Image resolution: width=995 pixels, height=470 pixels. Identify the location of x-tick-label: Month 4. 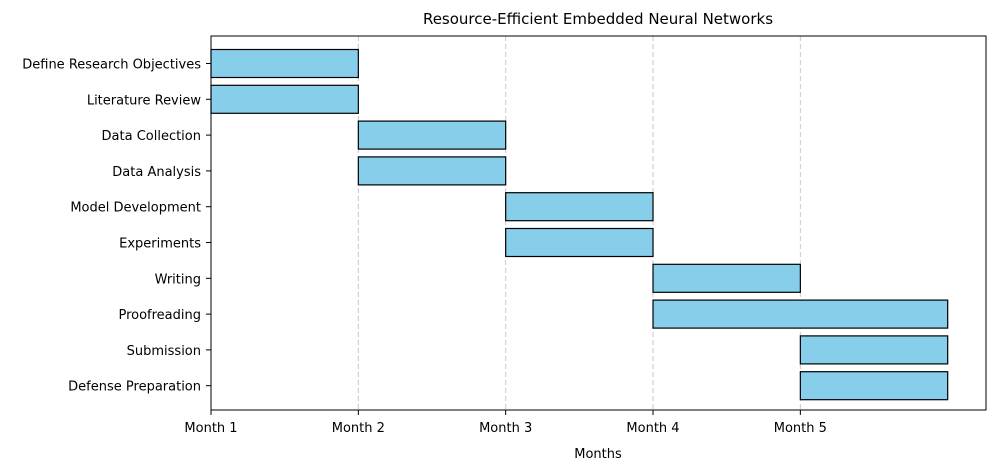
(652, 428).